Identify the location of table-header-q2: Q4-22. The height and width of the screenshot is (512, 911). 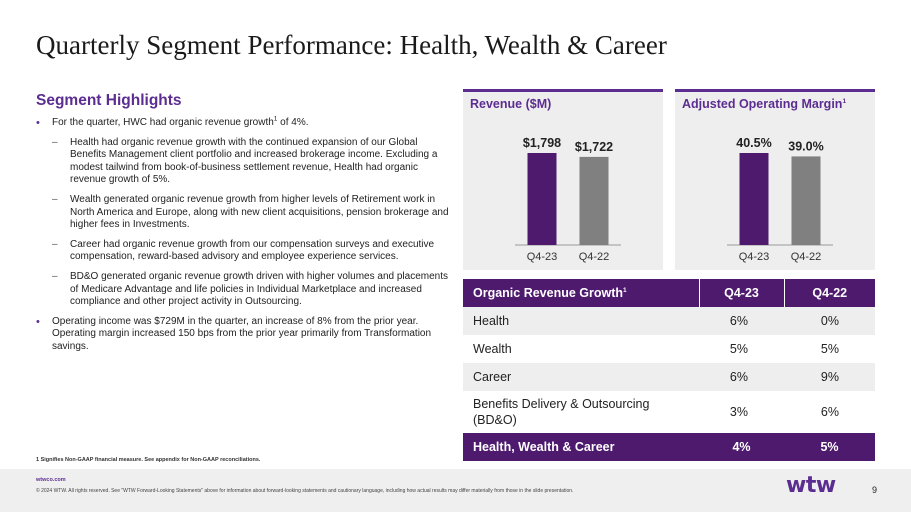
(829, 293).